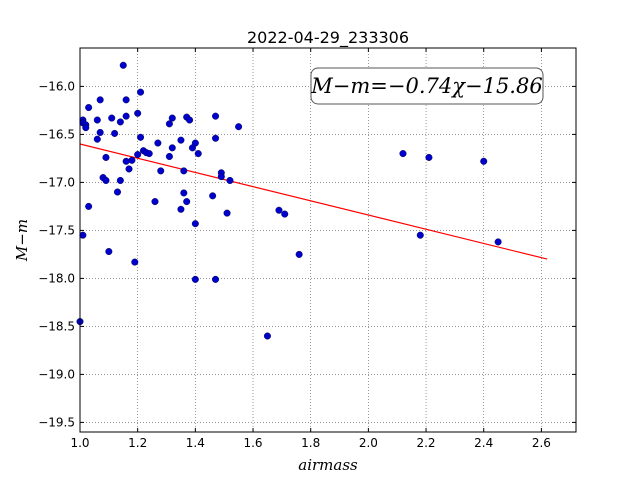  Describe the element at coordinates (56, 326) in the screenshot. I see `y-tick-label: −18.5` at that location.